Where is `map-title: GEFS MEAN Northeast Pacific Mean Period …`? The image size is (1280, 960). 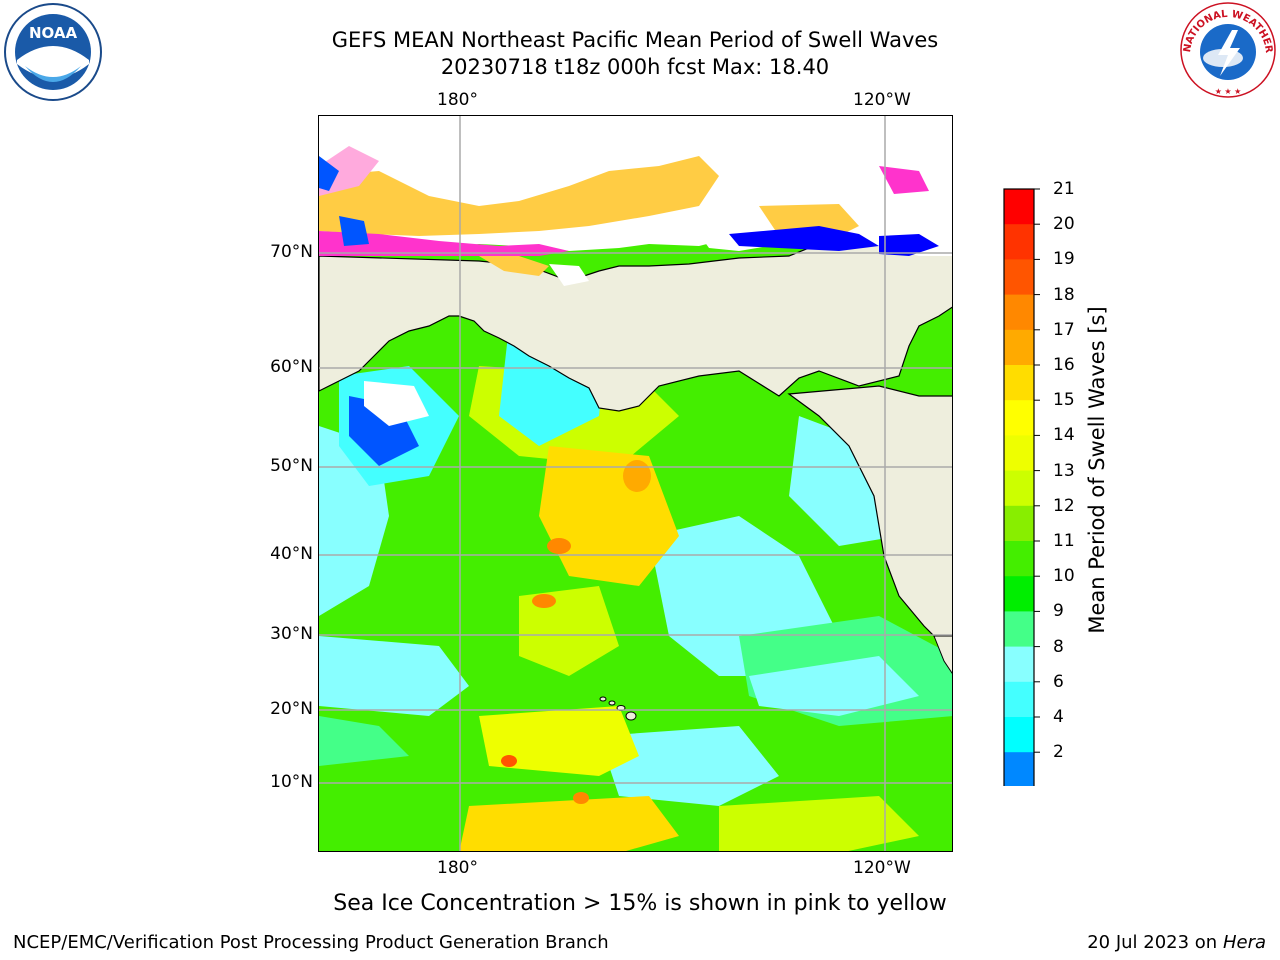
map-title: GEFS MEAN Northeast Pacific Mean Period … is located at coordinates (635, 40).